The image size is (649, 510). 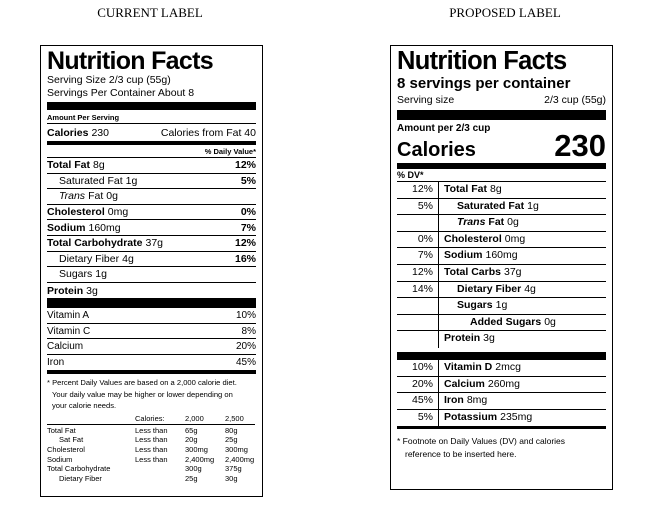 What do you see at coordinates (248, 212) in the screenshot?
I see `nutrient-dv: 0%` at bounding box center [248, 212].